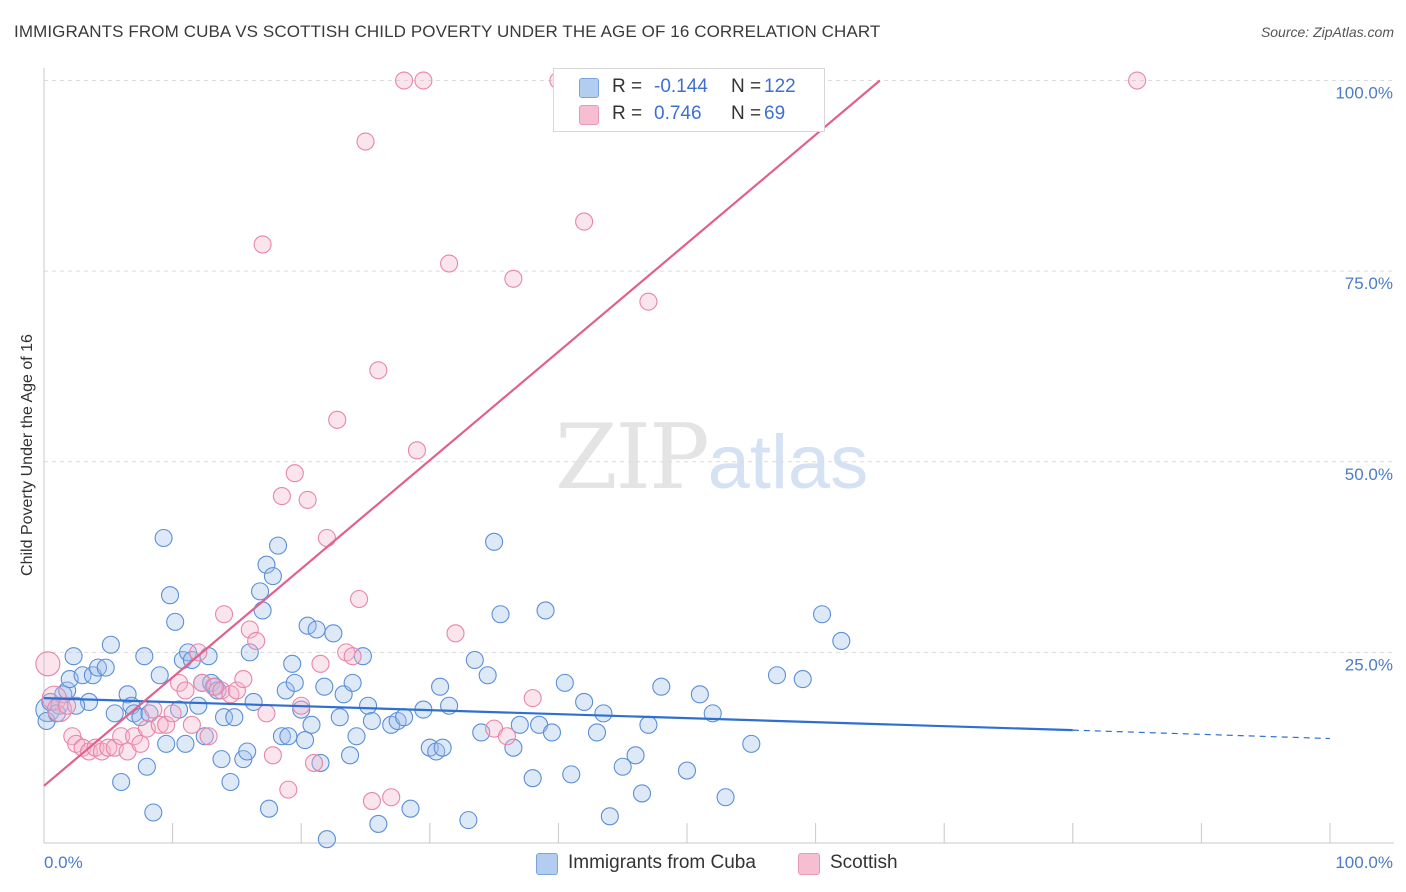  I want to click on legend-r-label: R =, so click(627, 113).